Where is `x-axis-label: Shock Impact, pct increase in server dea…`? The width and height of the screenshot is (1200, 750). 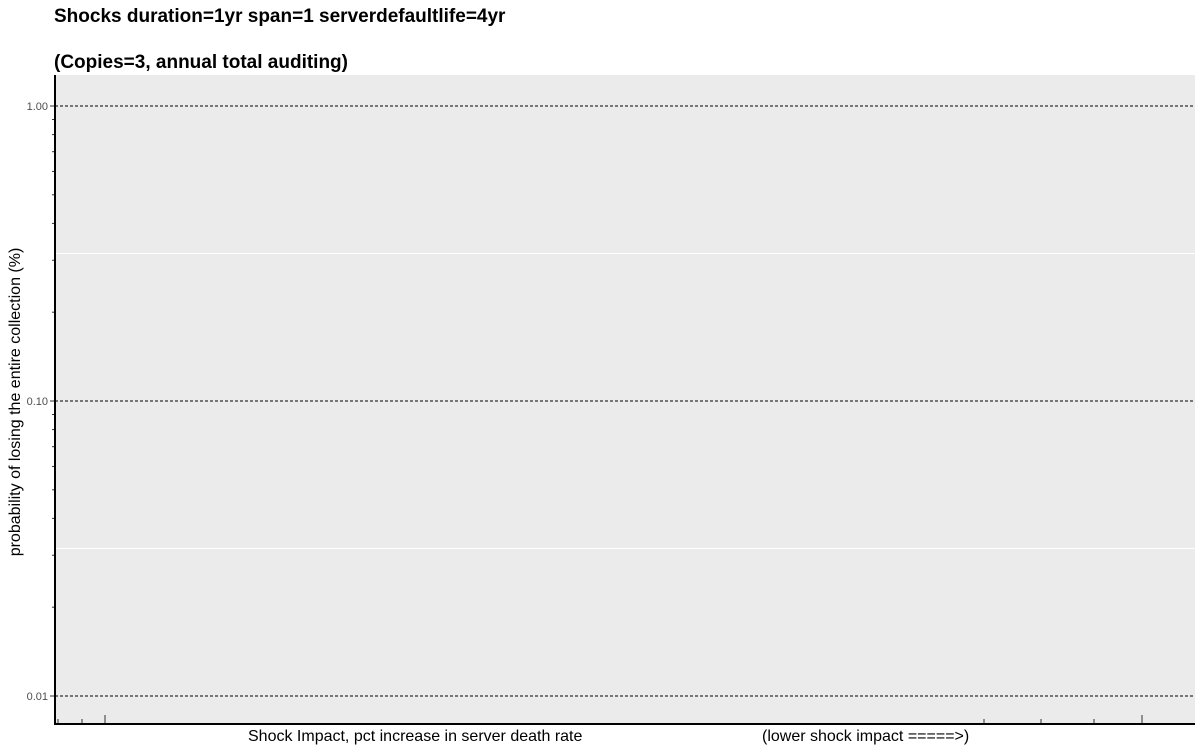
x-axis-label: Shock Impact, pct increase in server dea… is located at coordinates (415, 736).